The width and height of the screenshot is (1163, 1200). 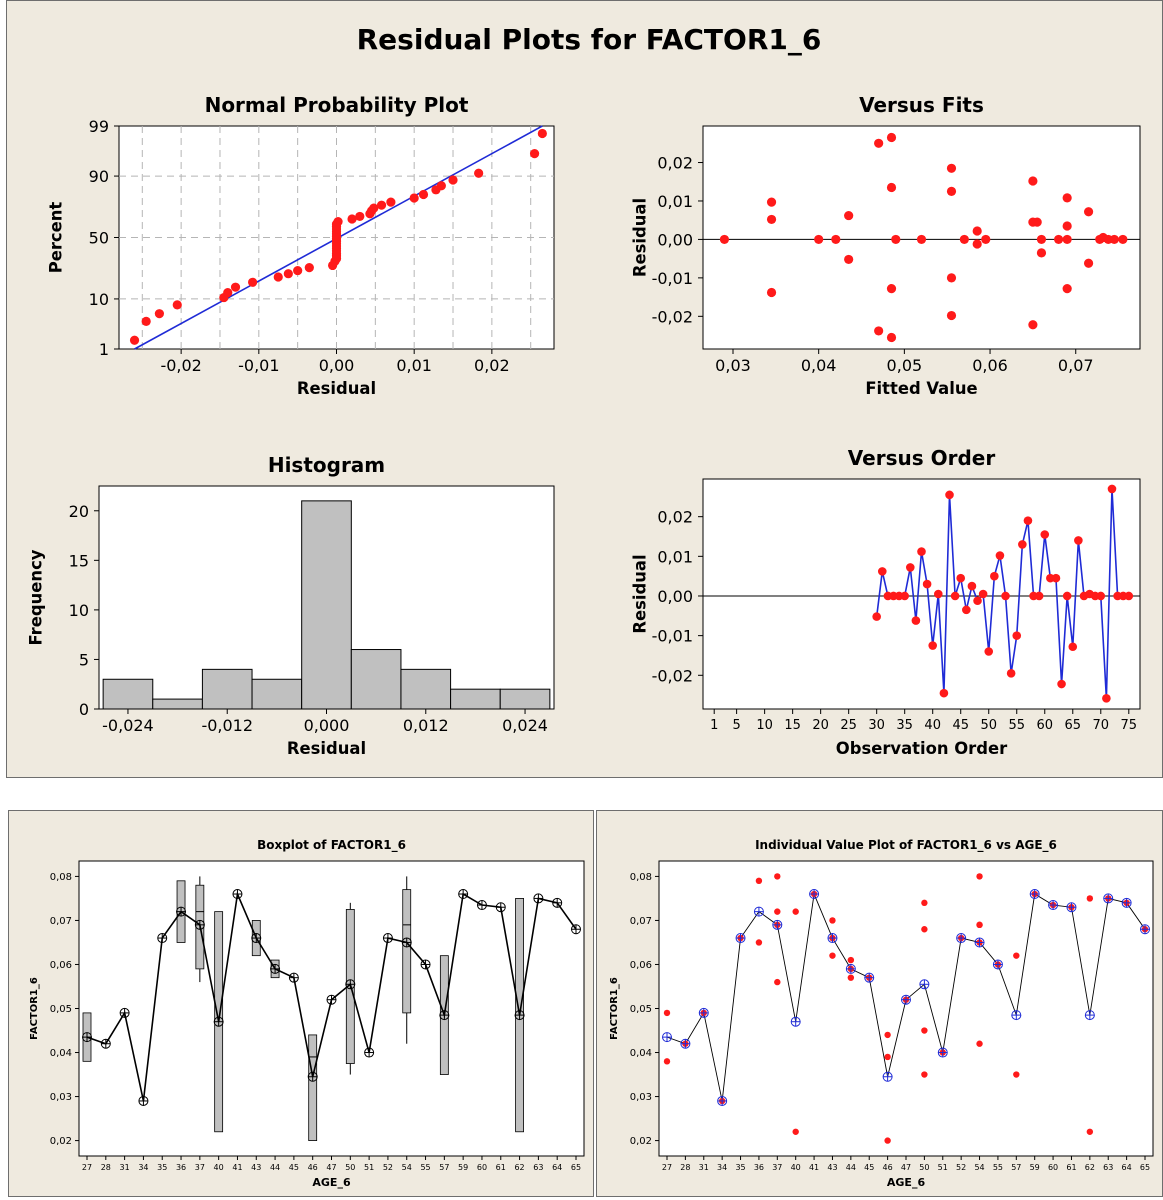 I want to click on x-tick-label: 52, so click(x=961, y=1167).